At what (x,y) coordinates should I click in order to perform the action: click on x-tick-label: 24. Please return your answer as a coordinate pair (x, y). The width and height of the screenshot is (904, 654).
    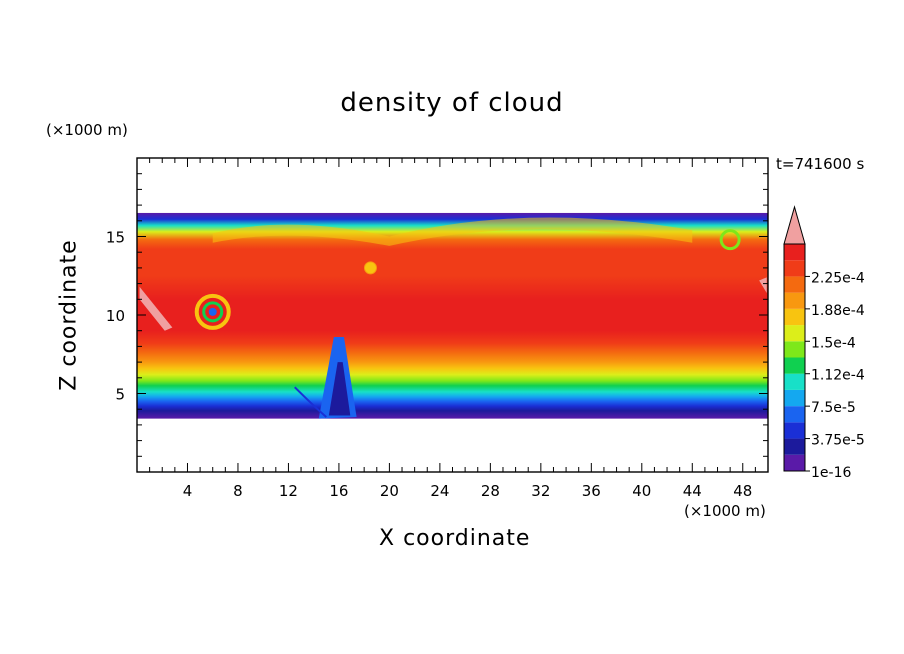
    Looking at the image, I should click on (439, 491).